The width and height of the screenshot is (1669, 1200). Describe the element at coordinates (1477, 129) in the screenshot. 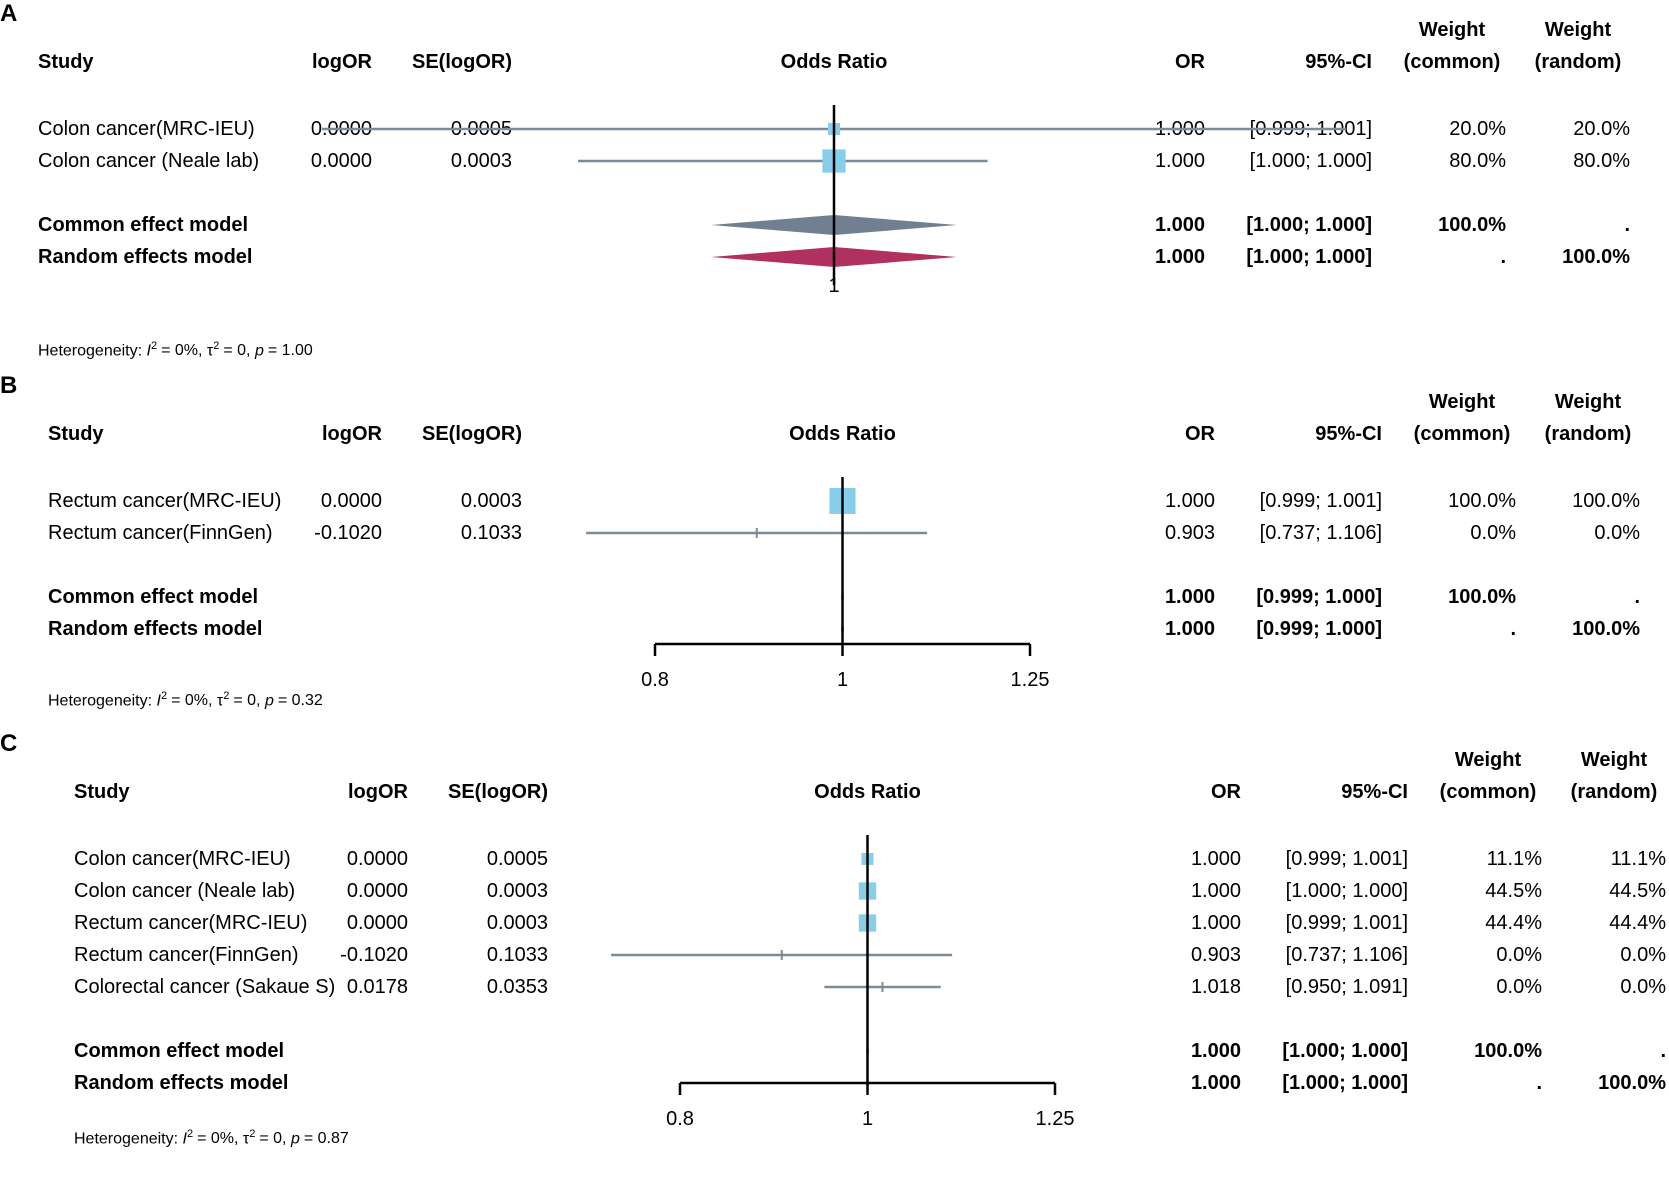

I see `study-weight-common: 20.0%` at that location.